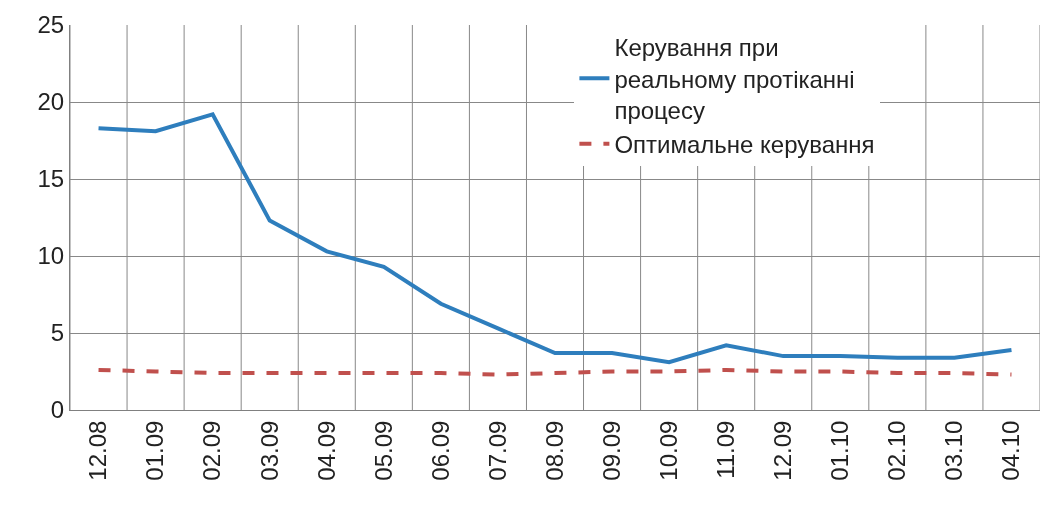 This screenshot has width=1048, height=520. Describe the element at coordinates (155, 450) in the screenshot. I see `x-tick-label: 01.09` at that location.